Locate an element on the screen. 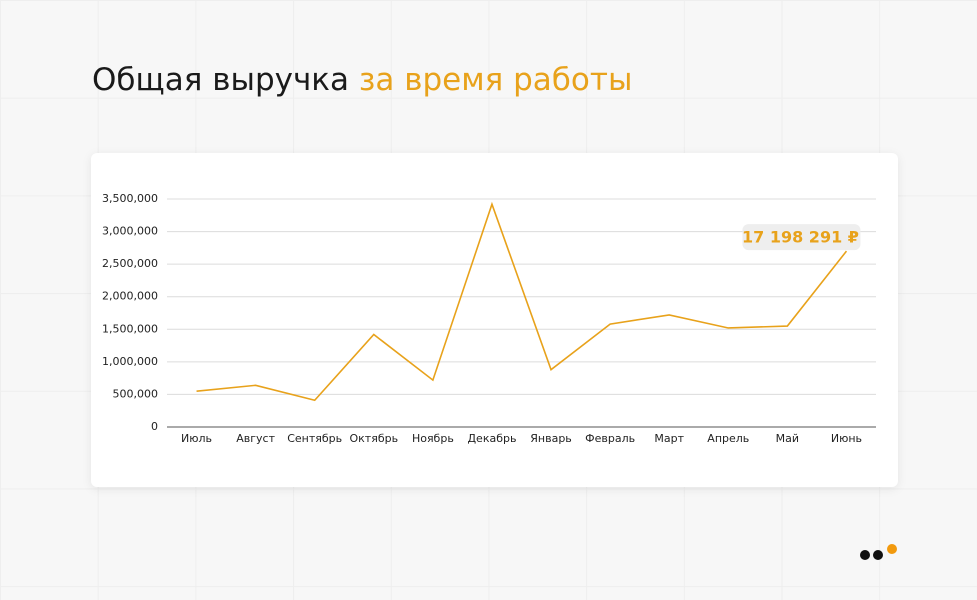  x-tick-label: Сентябрь is located at coordinates (314, 438).